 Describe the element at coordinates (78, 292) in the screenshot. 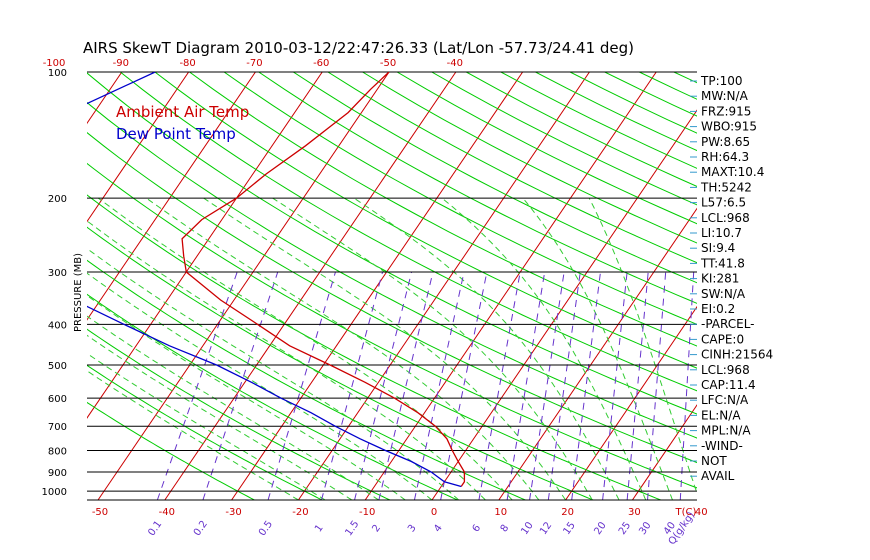

I see `y-axis-label: PRESSURE (MB)` at that location.